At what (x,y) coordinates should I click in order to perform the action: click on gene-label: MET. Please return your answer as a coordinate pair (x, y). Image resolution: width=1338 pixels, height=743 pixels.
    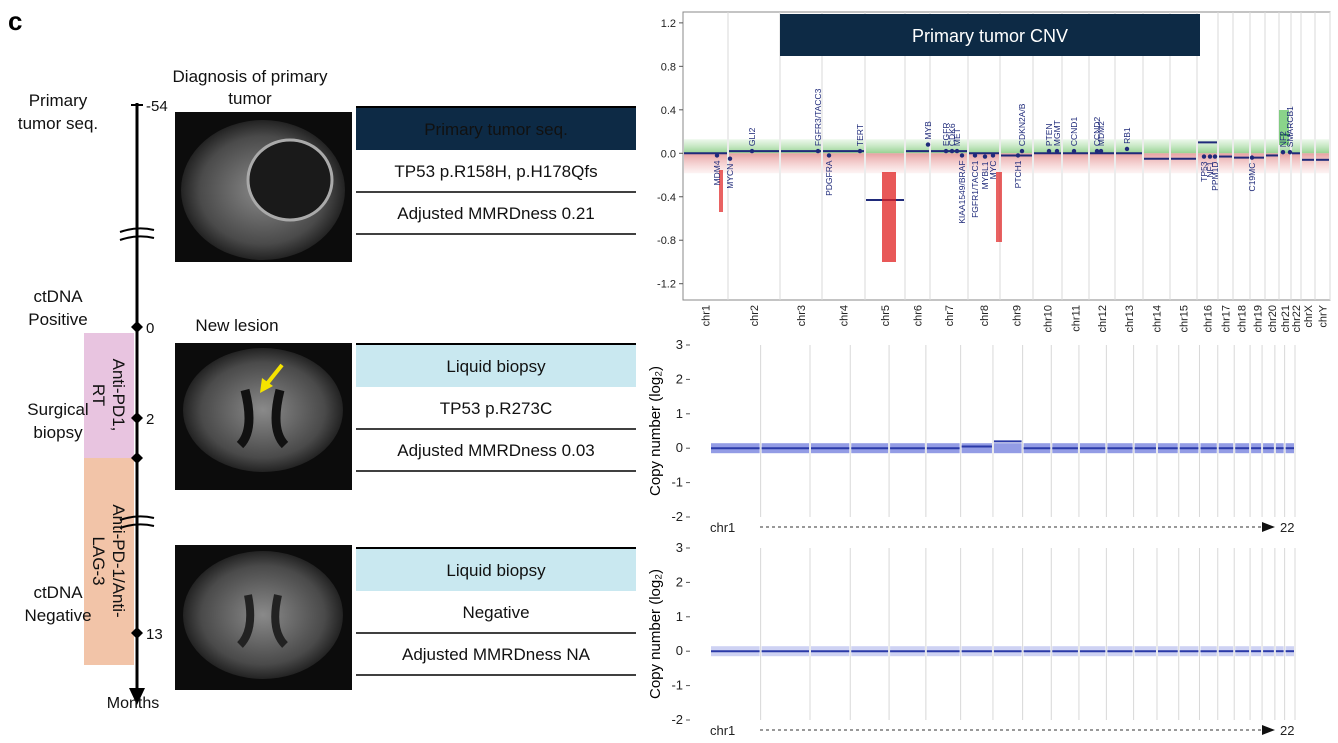
    Looking at the image, I should click on (957, 137).